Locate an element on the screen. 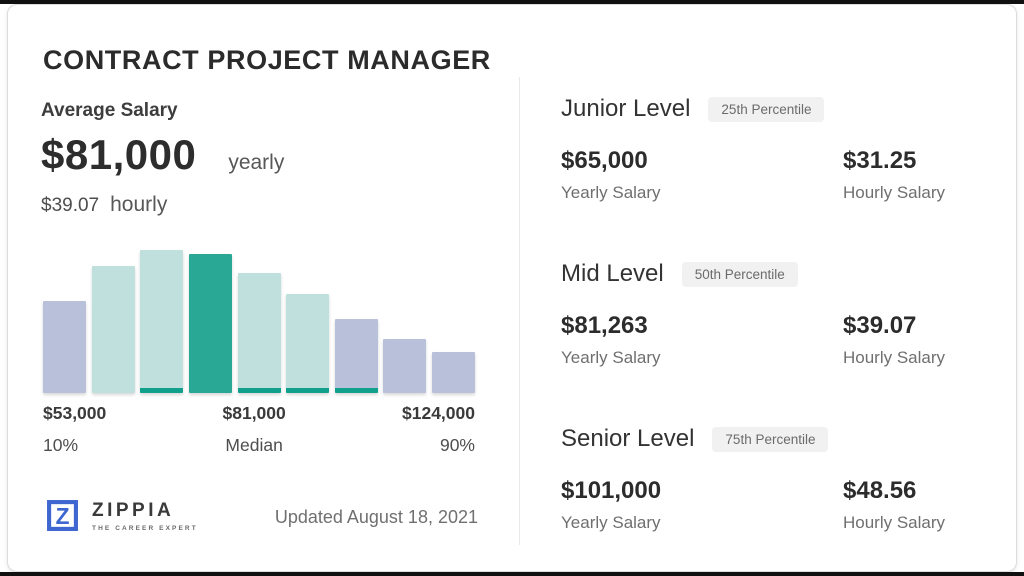  average-yearly-value: $81,000 is located at coordinates (119, 154).